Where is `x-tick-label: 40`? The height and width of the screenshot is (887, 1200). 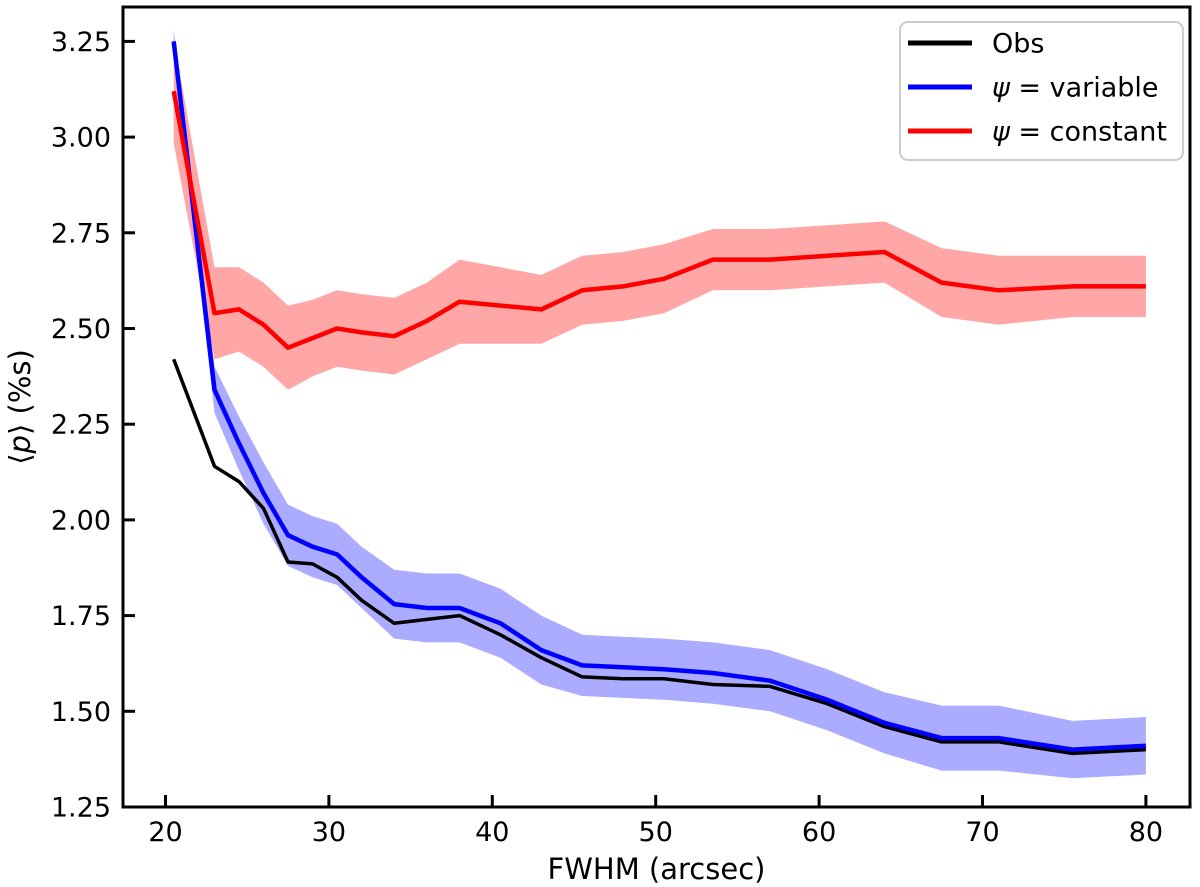
x-tick-label: 40 is located at coordinates (492, 832).